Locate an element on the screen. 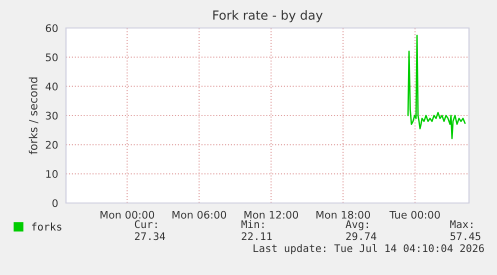 The image size is (497, 275). y-tick-label: 20 is located at coordinates (52, 144).